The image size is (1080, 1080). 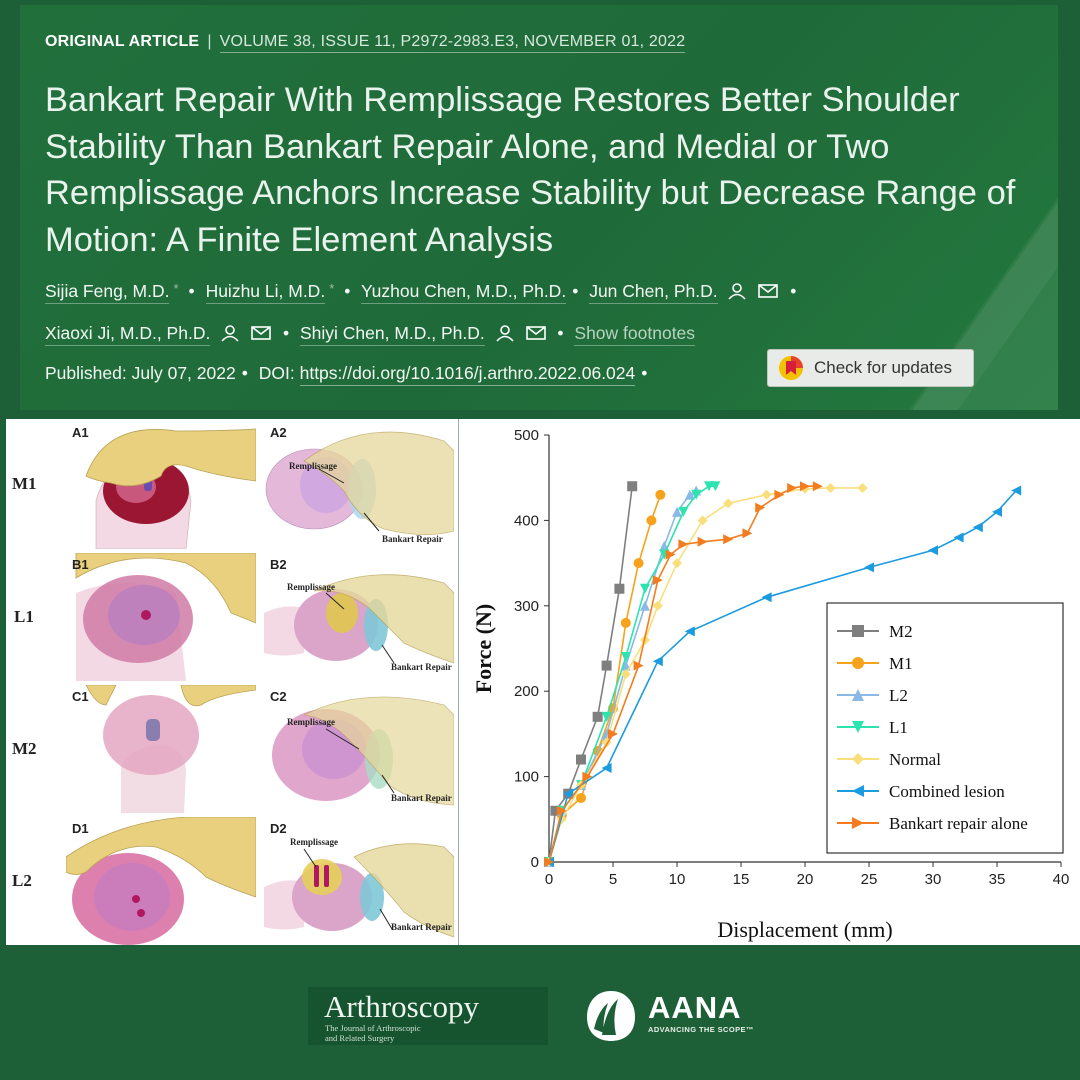 I want to click on x-tick-label: 20, so click(x=805, y=879).